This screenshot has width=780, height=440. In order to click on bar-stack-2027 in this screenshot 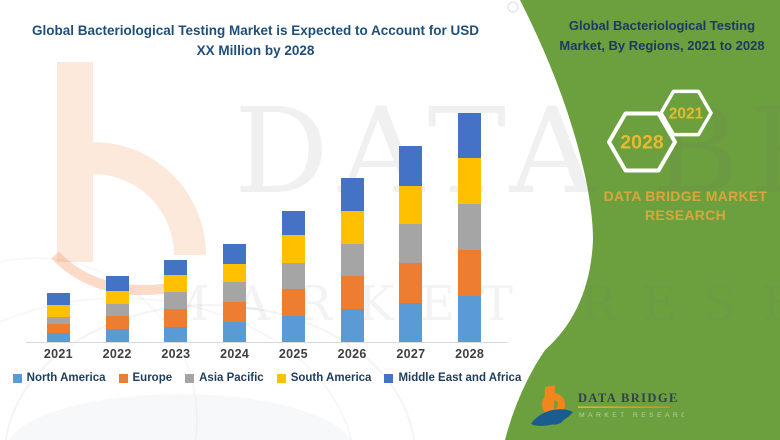, I will do `click(411, 243)`.